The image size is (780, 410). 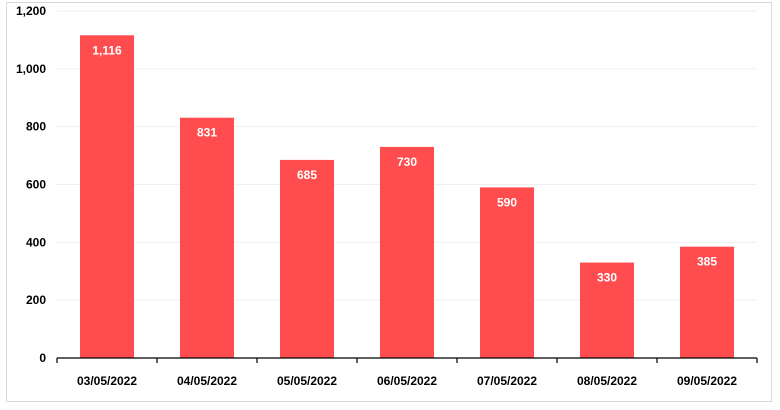 I want to click on y-tick-labels: 0 200 400 600 800 1,000 1,200, so click(x=31, y=184).